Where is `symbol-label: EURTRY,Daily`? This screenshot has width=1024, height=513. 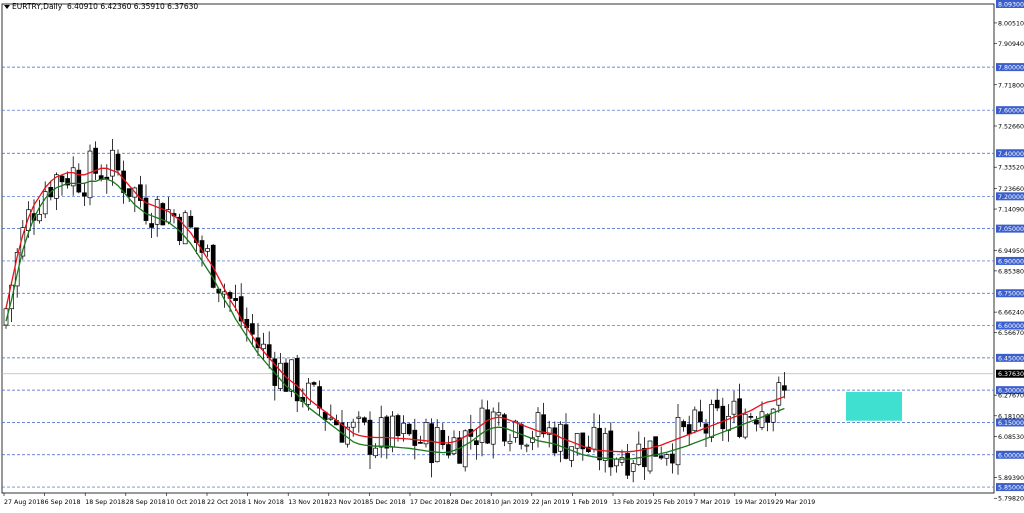 symbol-label: EURTRY,Daily is located at coordinates (37, 6).